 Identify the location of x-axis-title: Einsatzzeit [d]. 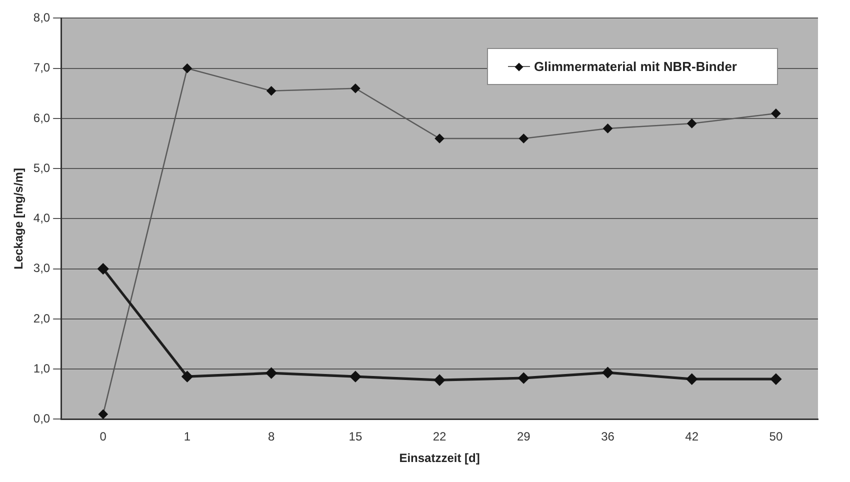
(439, 458).